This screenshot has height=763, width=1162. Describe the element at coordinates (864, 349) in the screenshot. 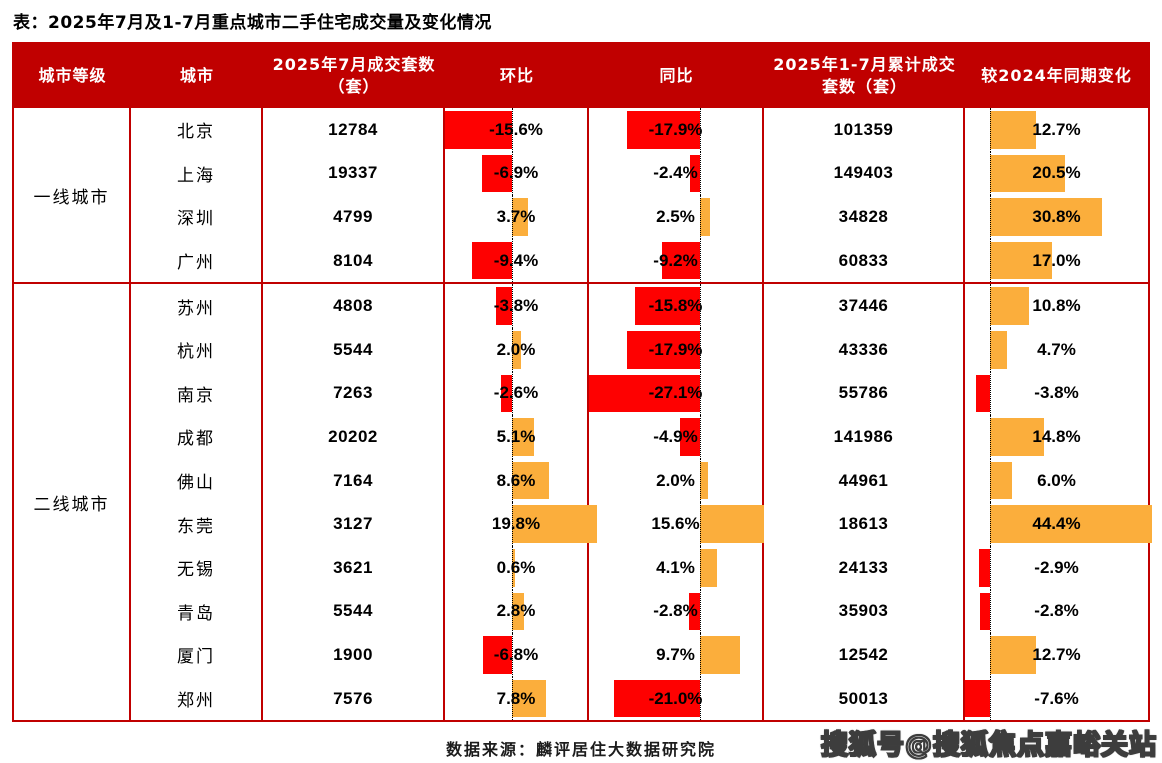

I see `cumulative-volume-cell: 43336` at that location.